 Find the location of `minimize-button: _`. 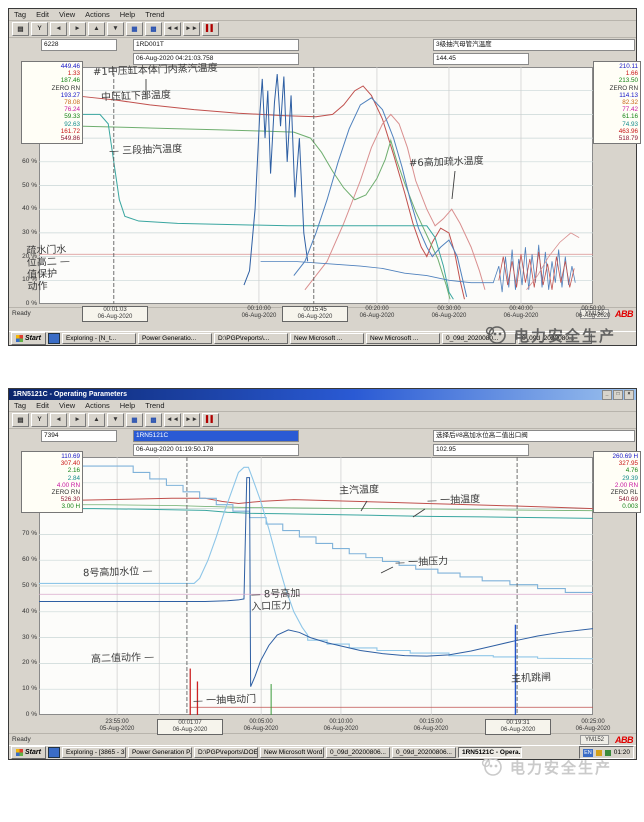

minimize-button: _ is located at coordinates (607, 394).